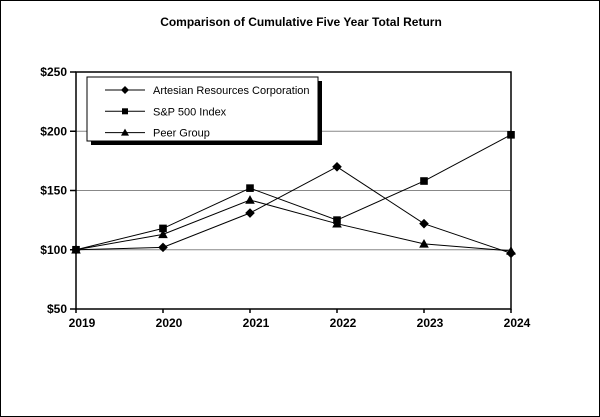 The image size is (600, 417). What do you see at coordinates (517, 323) in the screenshot?
I see `x-tick-label: 2024` at bounding box center [517, 323].